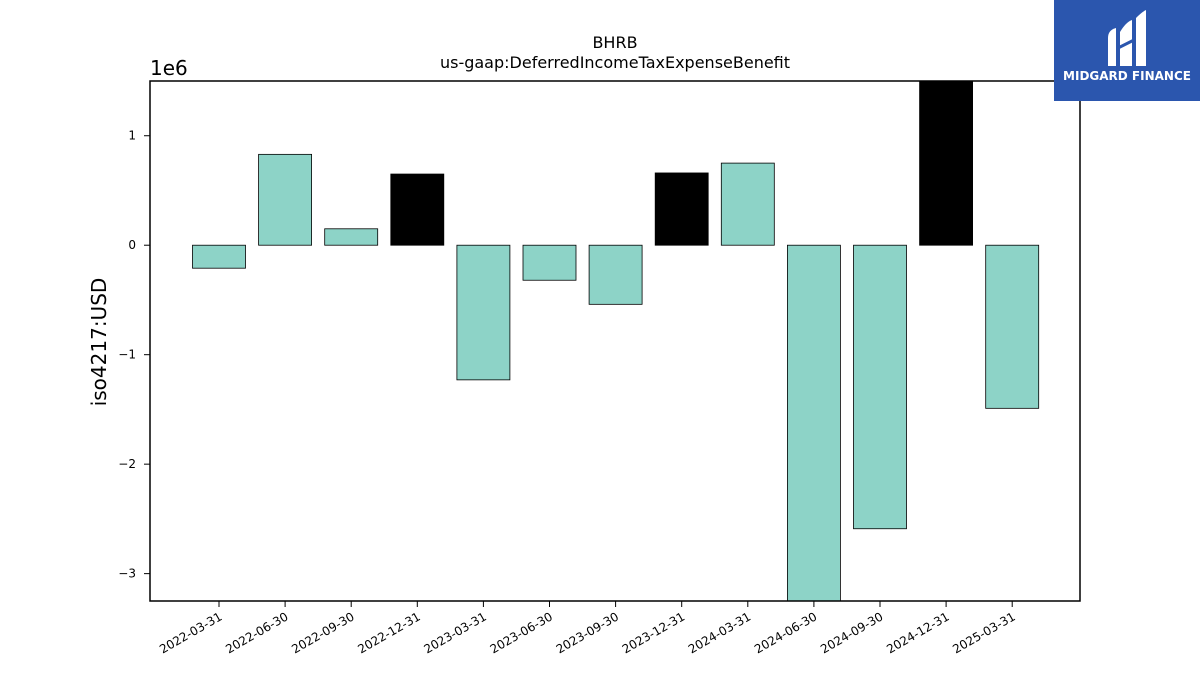 The width and height of the screenshot is (1200, 675). What do you see at coordinates (785, 632) in the screenshot?
I see `x-tick-label: 2024-06-30` at bounding box center [785, 632].